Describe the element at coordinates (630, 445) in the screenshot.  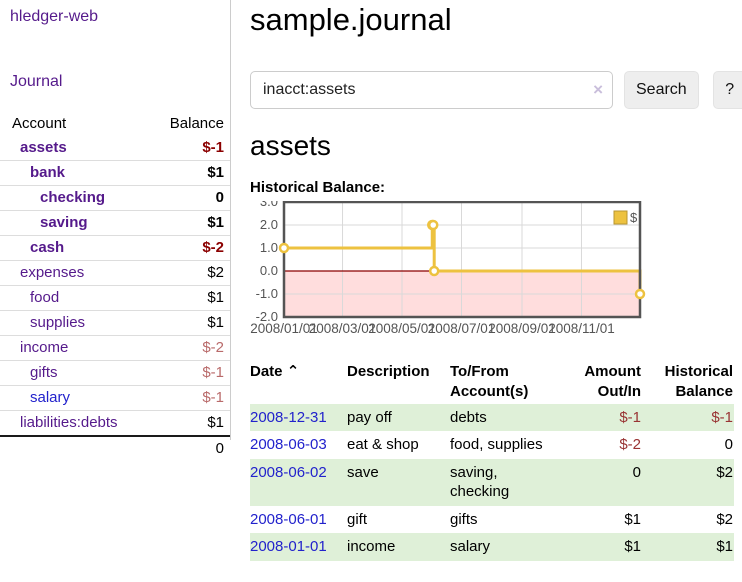
I see `register-amount-cell: $-2` at that location.